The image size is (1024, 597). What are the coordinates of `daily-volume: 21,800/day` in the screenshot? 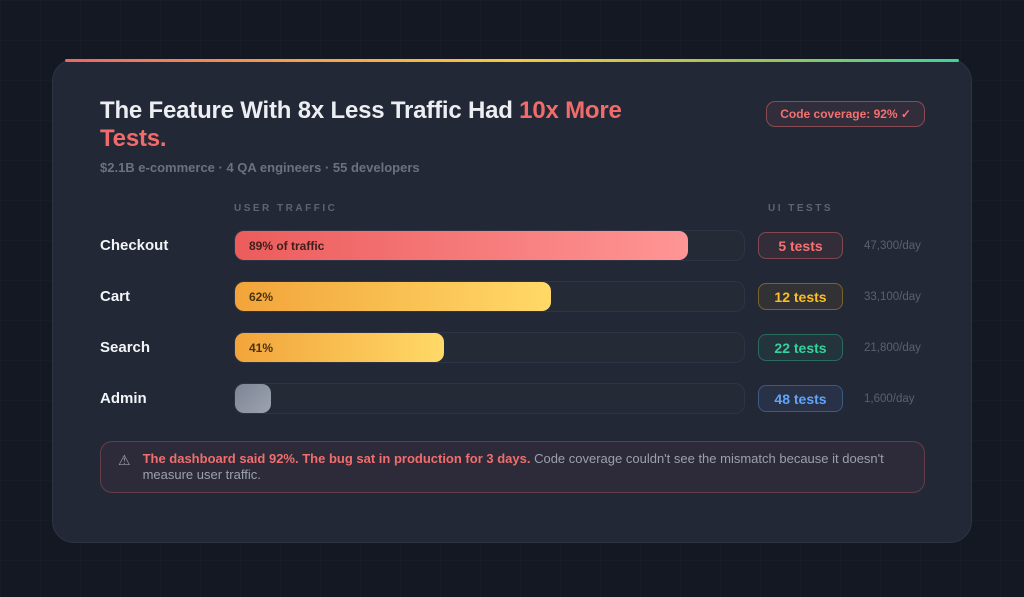 It's located at (892, 347).